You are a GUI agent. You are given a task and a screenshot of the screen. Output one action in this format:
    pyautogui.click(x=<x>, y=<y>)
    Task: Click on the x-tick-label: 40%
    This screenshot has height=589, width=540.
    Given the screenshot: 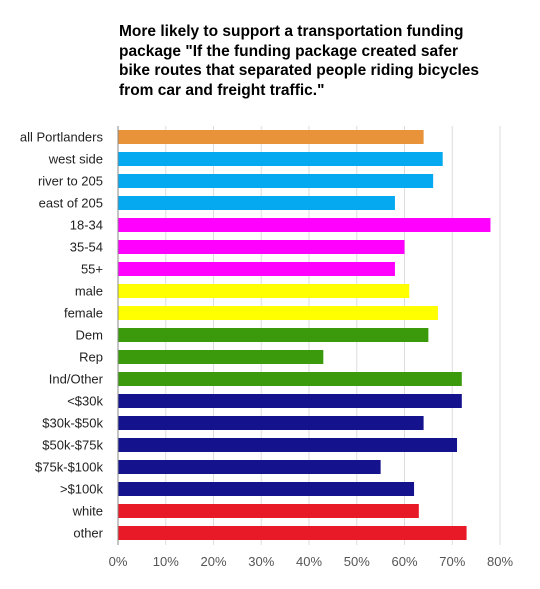 What is the action you would take?
    pyautogui.click(x=309, y=561)
    